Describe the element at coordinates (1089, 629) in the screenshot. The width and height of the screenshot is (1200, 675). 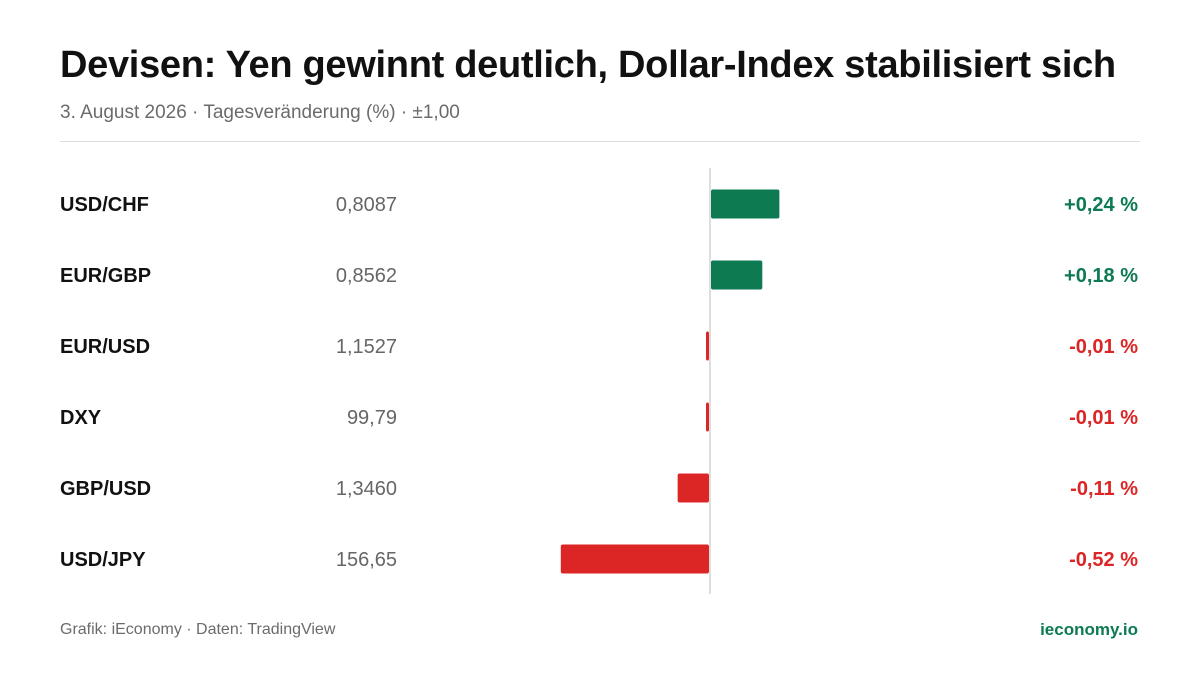
I see `brand-link: ieconomy.io` at that location.